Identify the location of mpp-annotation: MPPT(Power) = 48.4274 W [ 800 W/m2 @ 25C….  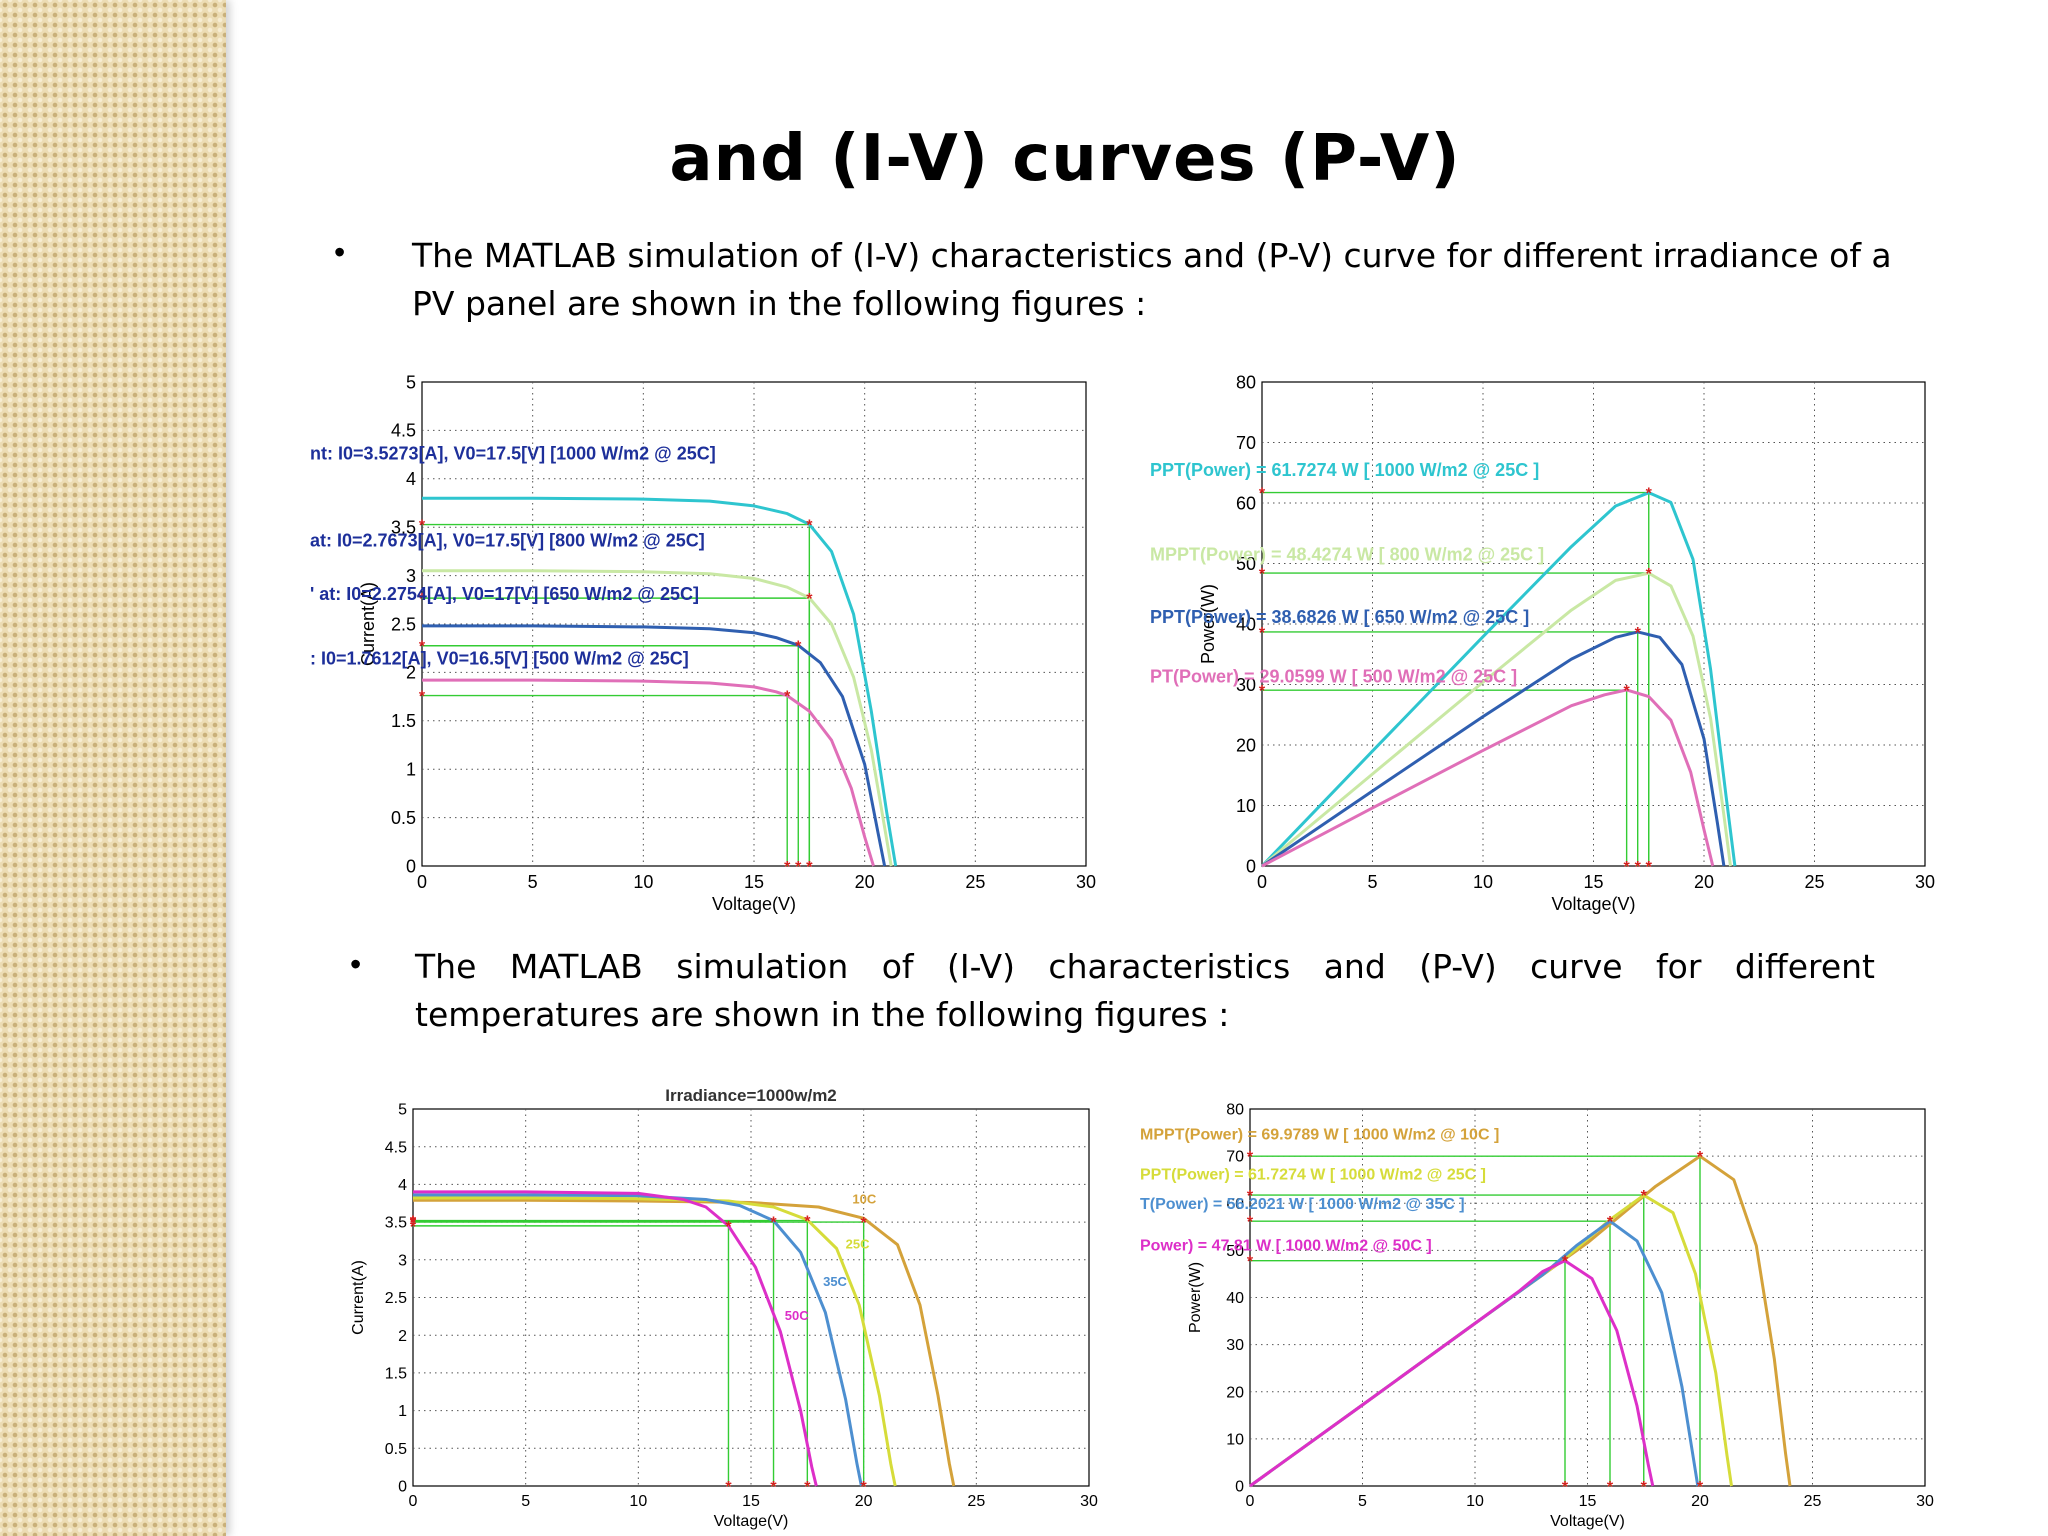
(1347, 554).